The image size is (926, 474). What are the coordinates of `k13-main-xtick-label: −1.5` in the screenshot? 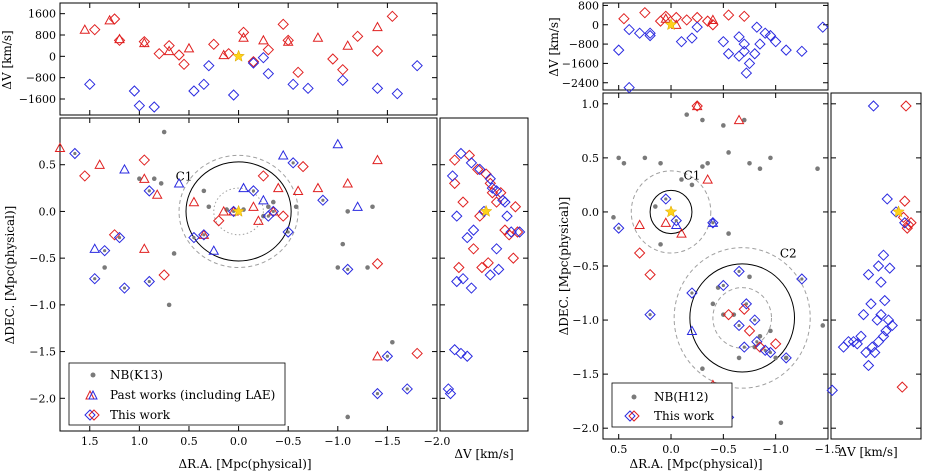 It's located at (387, 441).